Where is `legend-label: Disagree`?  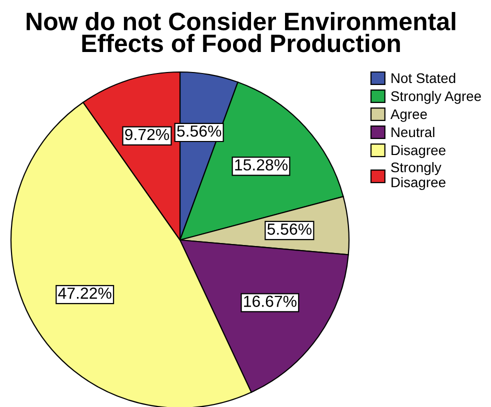 legend-label: Disagree is located at coordinates (419, 151).